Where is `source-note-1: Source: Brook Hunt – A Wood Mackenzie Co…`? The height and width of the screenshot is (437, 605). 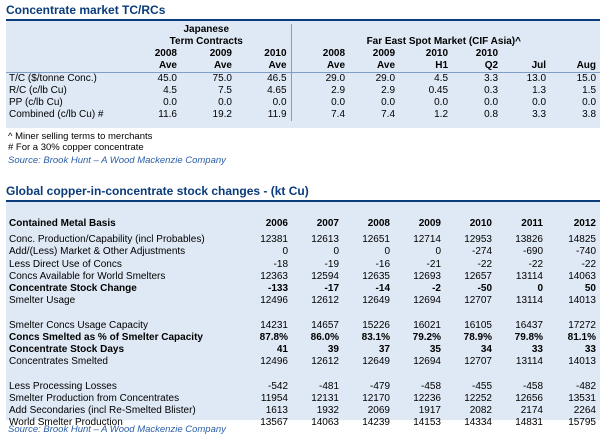 source-note-1: Source: Brook Hunt – A Wood Mackenzie Co… is located at coordinates (117, 160).